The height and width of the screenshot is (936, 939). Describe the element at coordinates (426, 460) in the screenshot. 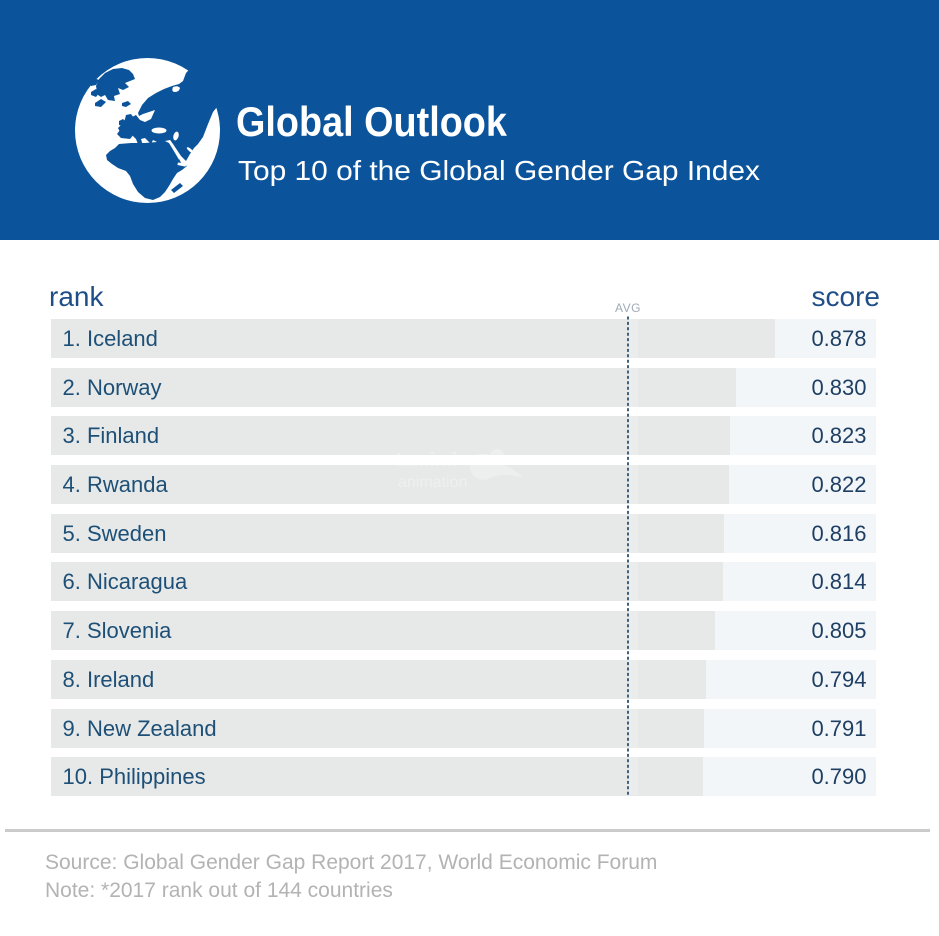

I see `svg-text: tamimi` at that location.